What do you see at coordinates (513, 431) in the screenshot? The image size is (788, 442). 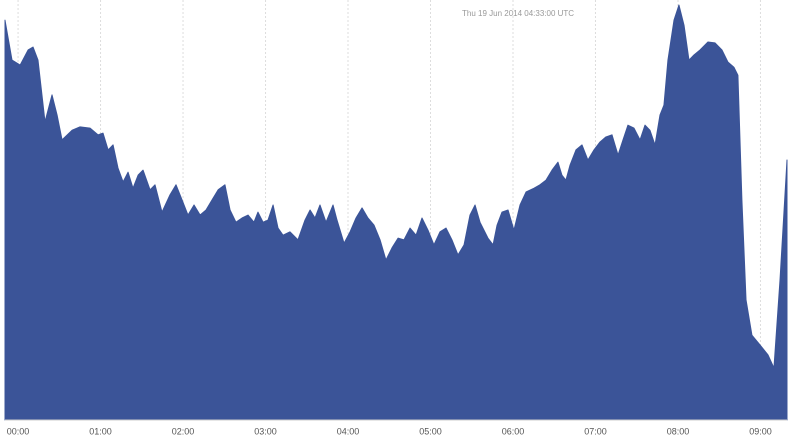 I see `x-tick-label: 06:00` at bounding box center [513, 431].